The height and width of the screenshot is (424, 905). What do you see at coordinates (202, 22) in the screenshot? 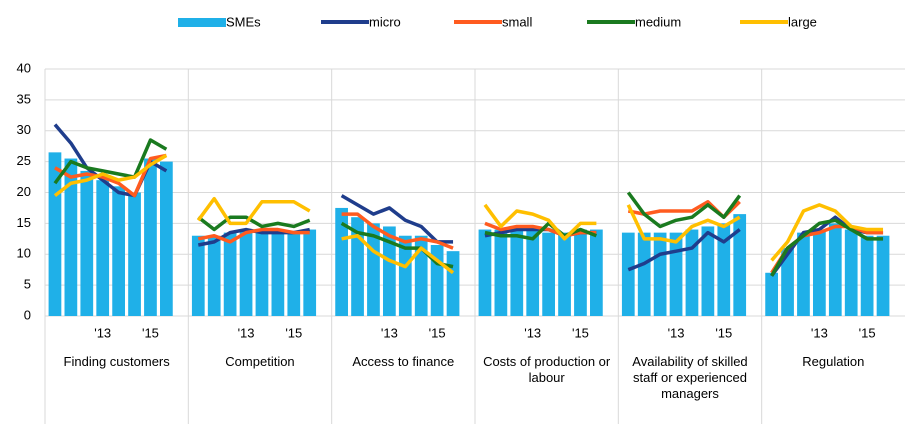
I see `legend-swatch` at bounding box center [202, 22].